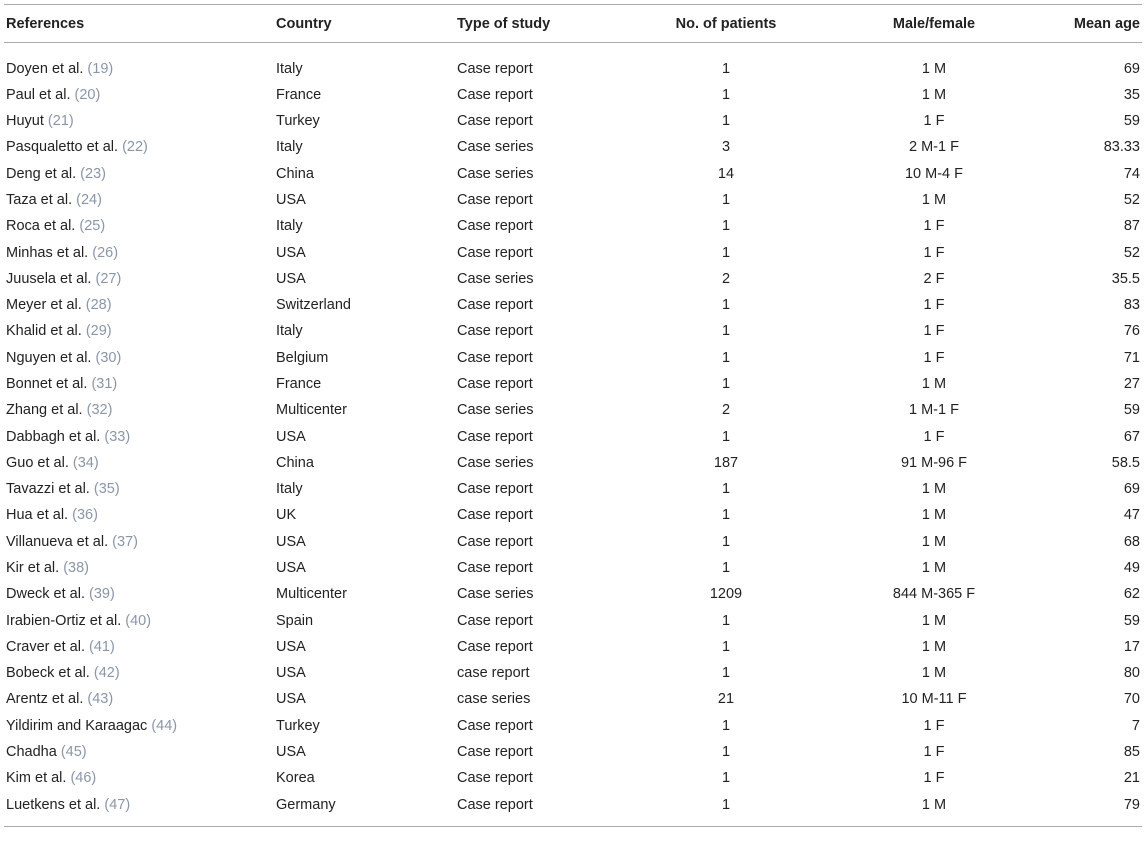 This screenshot has width=1146, height=854. I want to click on table-row: Roca et al. (25) Italy Case report 1 1 F 87, so click(573, 227).